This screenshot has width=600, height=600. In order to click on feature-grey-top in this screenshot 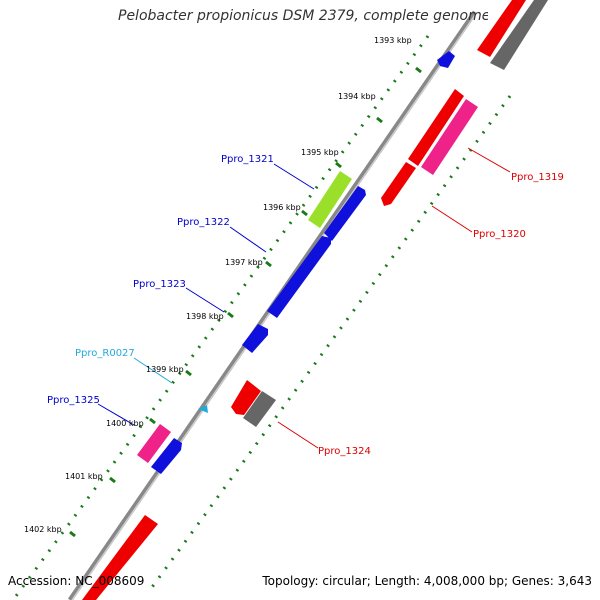, I will do `click(519, 35)`.